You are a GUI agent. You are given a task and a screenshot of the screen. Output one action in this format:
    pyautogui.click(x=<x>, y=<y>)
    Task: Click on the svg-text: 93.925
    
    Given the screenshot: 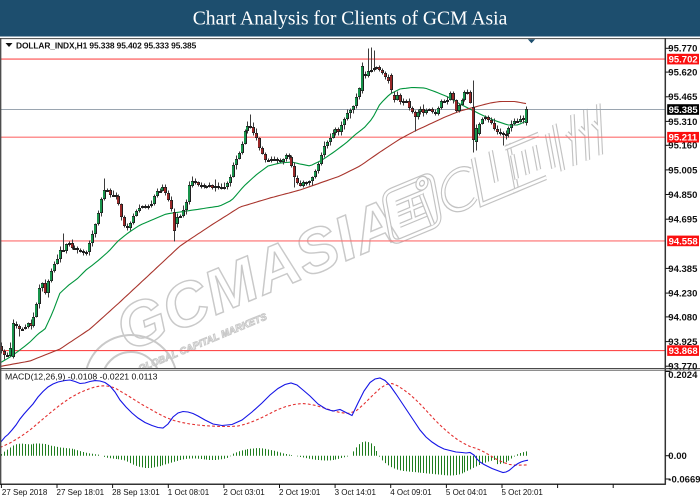 What is the action you would take?
    pyautogui.click(x=683, y=342)
    